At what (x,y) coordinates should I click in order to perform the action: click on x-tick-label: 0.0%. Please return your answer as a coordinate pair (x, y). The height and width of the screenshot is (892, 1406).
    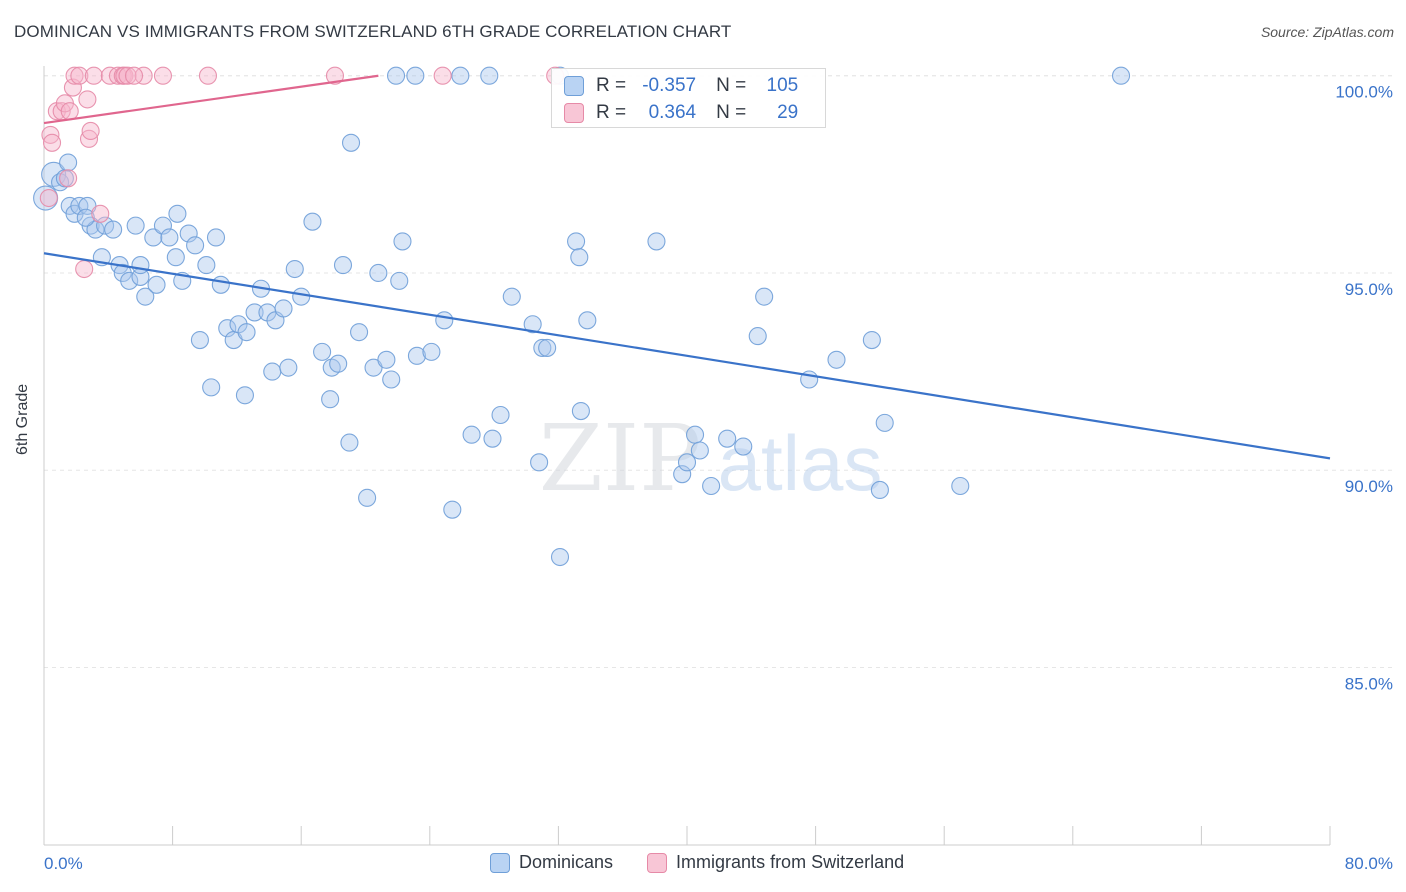
    Looking at the image, I should click on (63, 863).